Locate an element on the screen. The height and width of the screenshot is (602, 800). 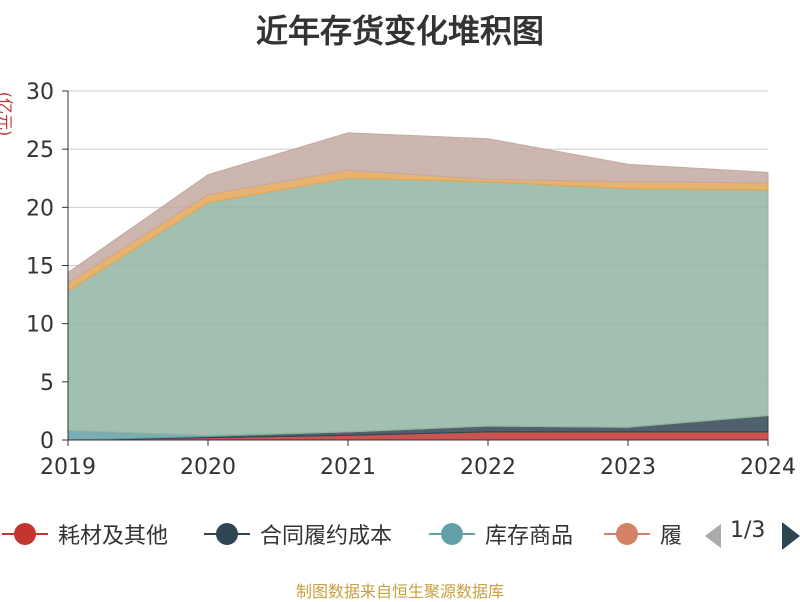
legend-label: 库存商品 is located at coordinates (529, 536).